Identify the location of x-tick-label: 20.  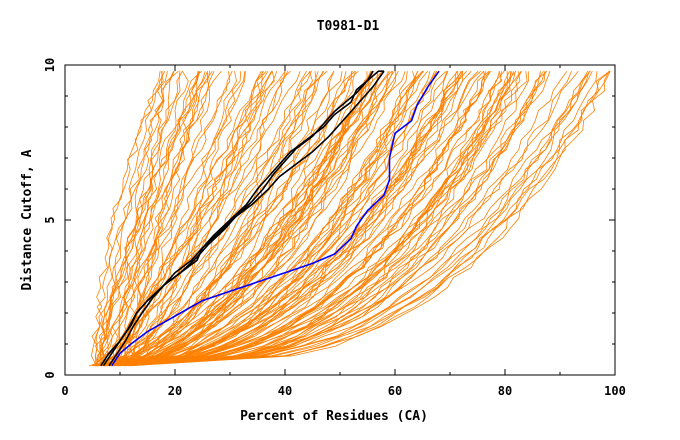
(175, 391).